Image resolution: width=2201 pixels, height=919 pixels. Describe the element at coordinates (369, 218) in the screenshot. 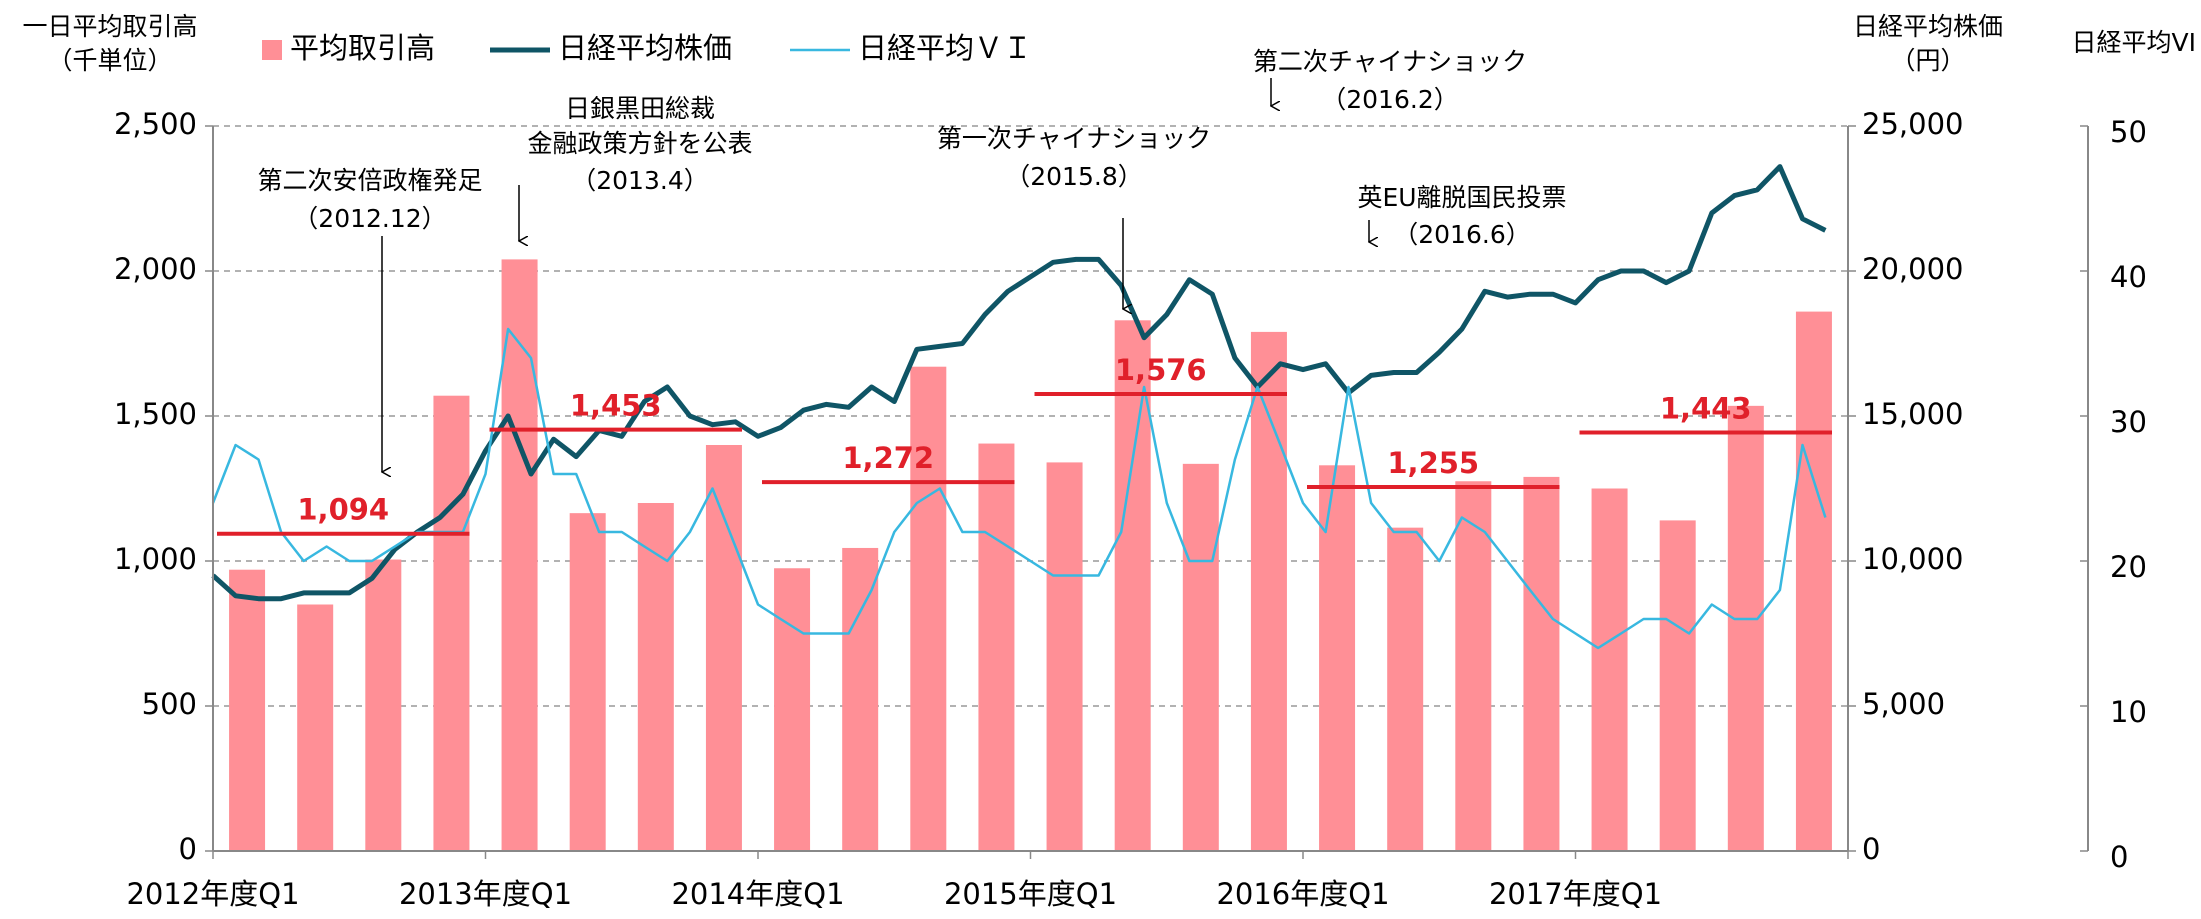

I see `annotation: （2012.12）` at that location.